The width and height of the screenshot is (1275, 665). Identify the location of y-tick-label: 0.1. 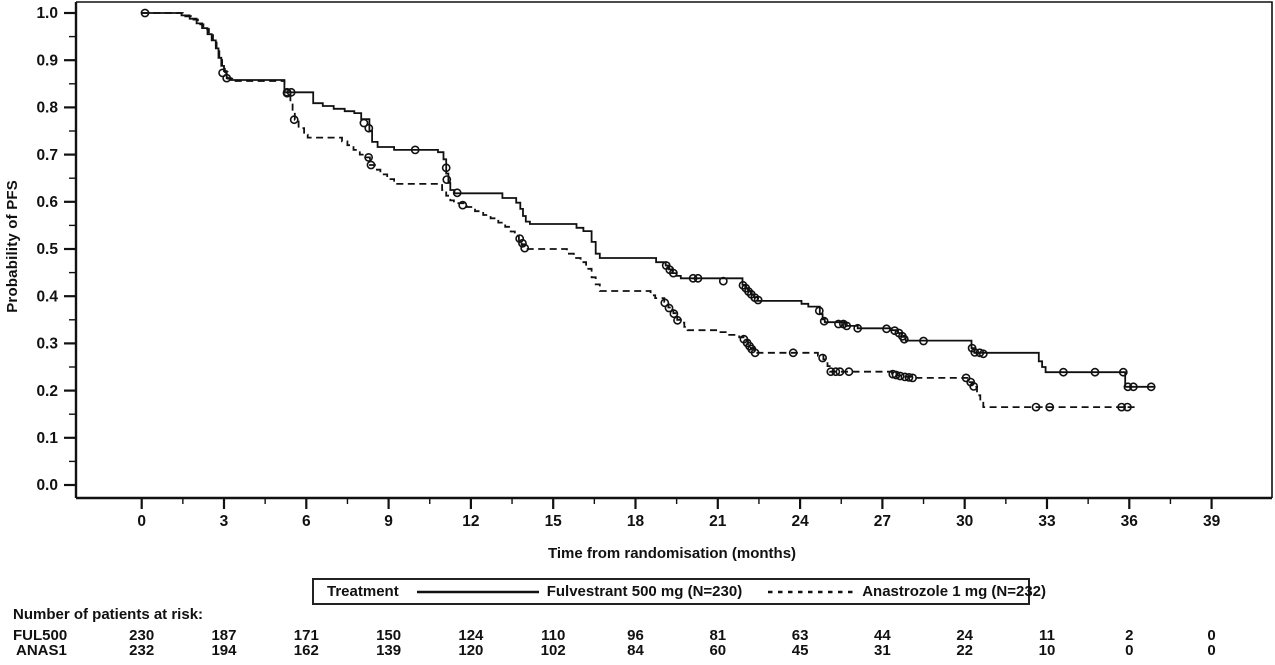
(47, 438).